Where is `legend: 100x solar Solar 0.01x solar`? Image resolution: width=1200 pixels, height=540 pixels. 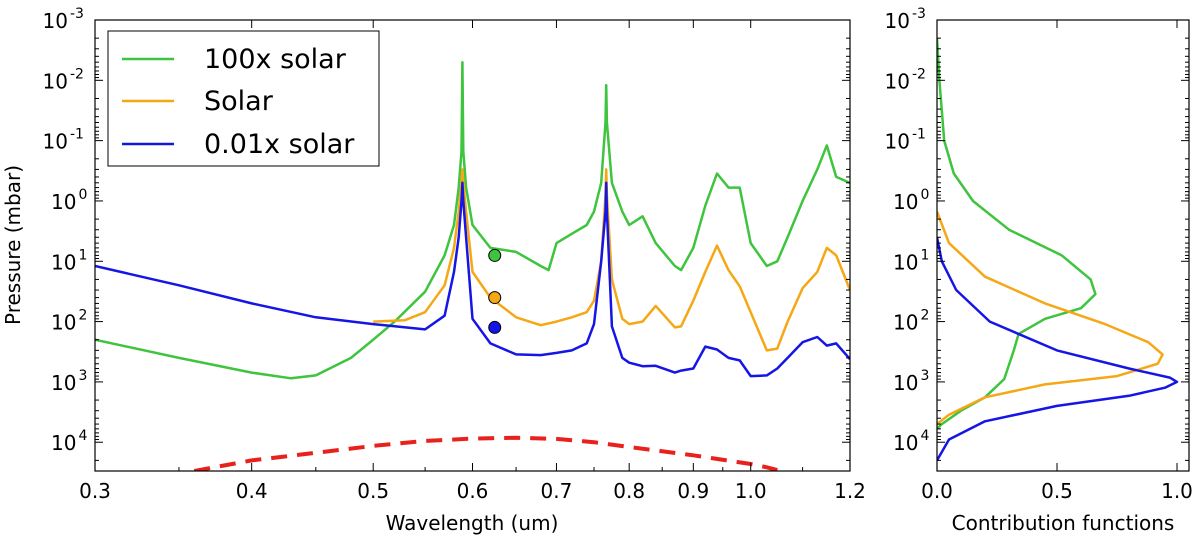
legend: 100x solar Solar 0.01x solar is located at coordinates (243, 98).